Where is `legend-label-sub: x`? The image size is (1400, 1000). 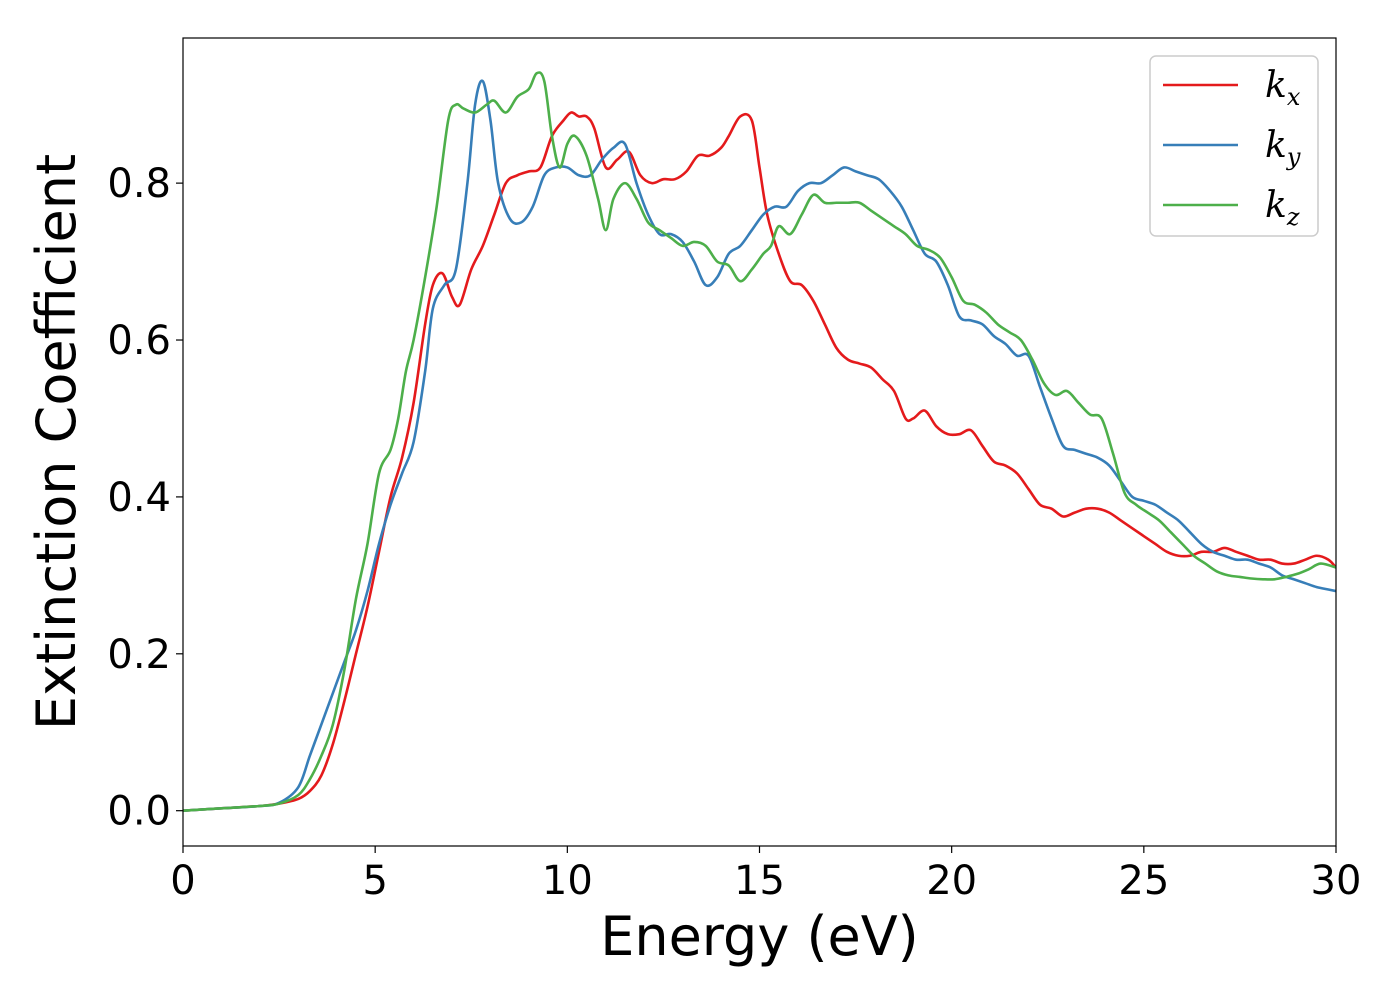
legend-label-sub: x is located at coordinates (1294, 97).